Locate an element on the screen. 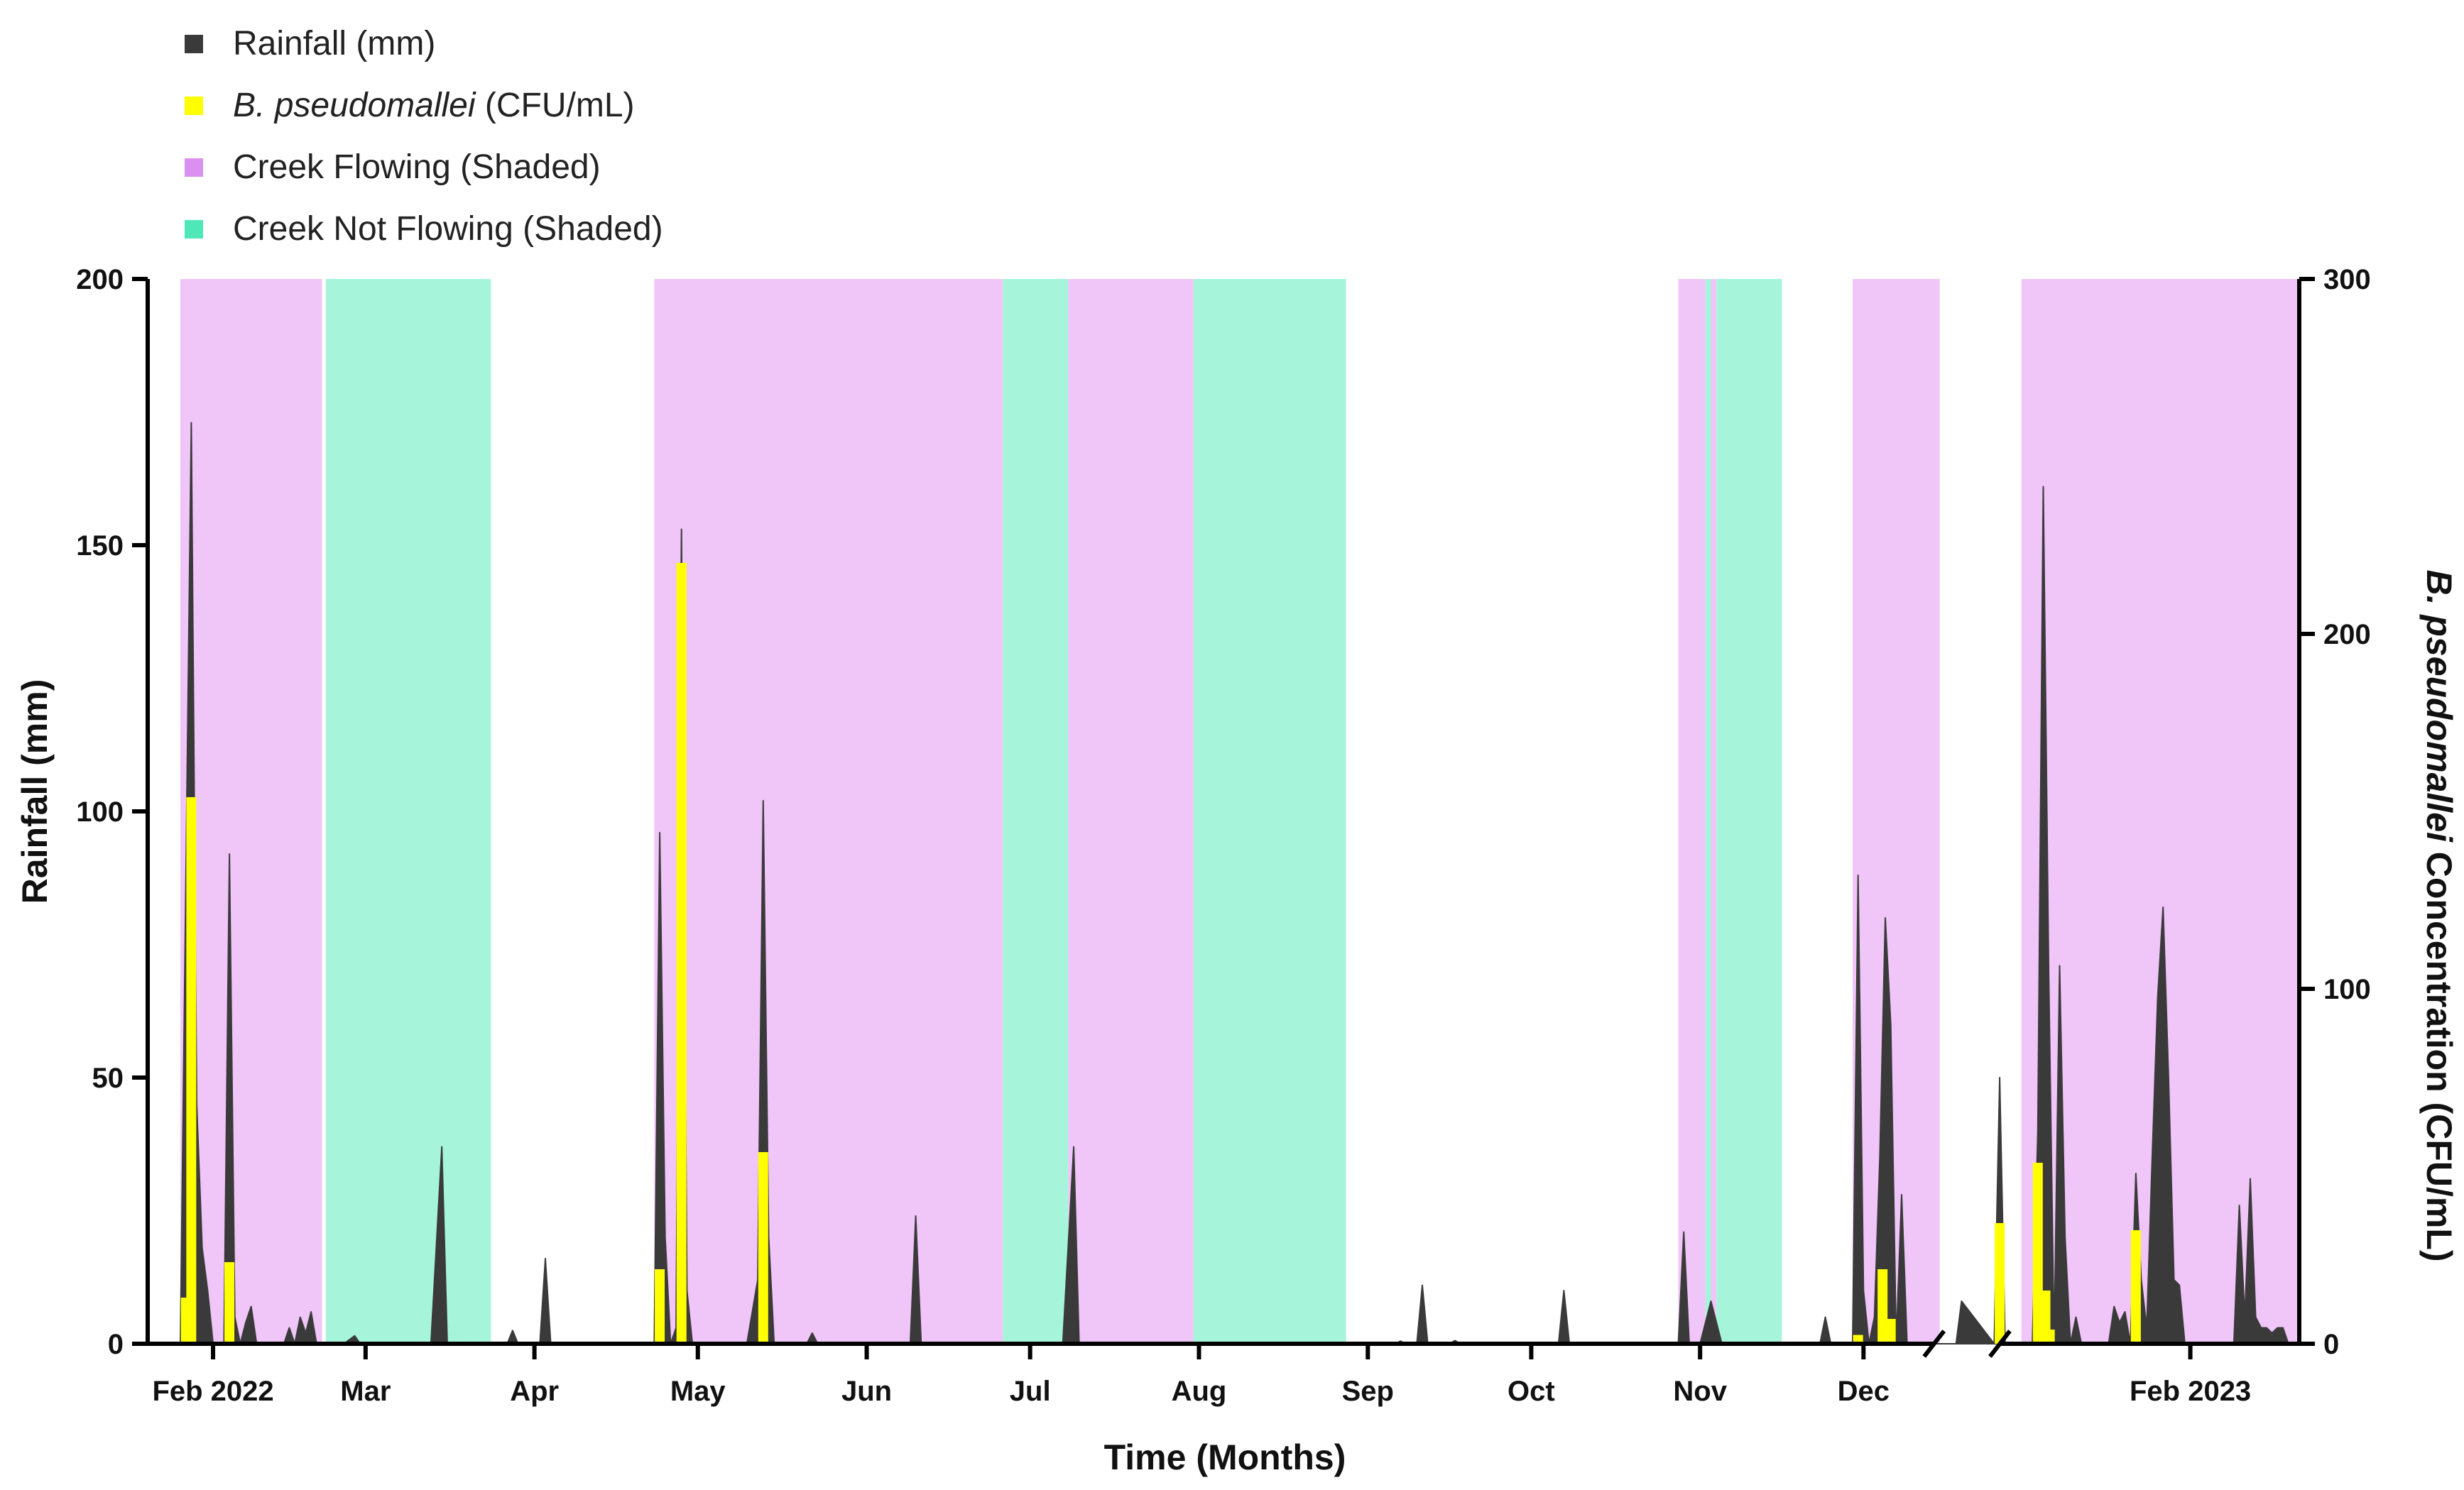 The image size is (2464, 1490). legend-item: Rainfall (mm) is located at coordinates (424, 44).